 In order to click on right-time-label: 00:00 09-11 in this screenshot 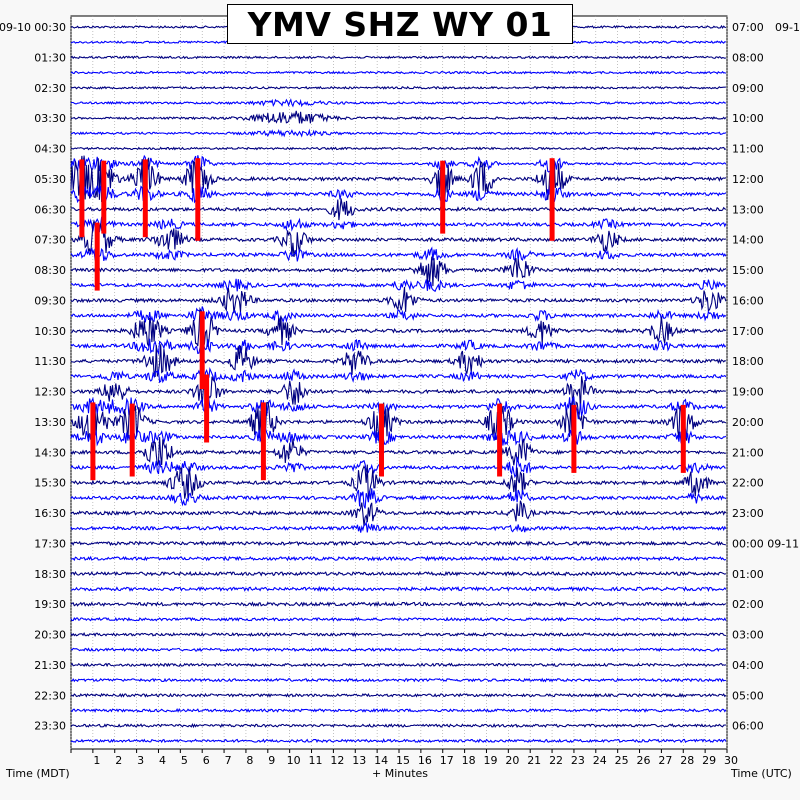, I will do `click(765, 543)`.